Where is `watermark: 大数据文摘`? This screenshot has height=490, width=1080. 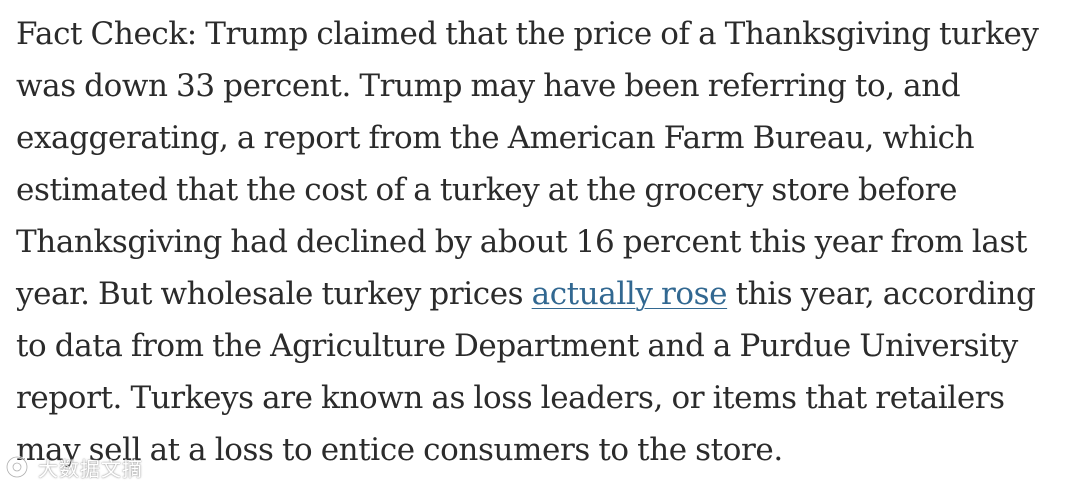
watermark: 大数据文摘 is located at coordinates (73, 467).